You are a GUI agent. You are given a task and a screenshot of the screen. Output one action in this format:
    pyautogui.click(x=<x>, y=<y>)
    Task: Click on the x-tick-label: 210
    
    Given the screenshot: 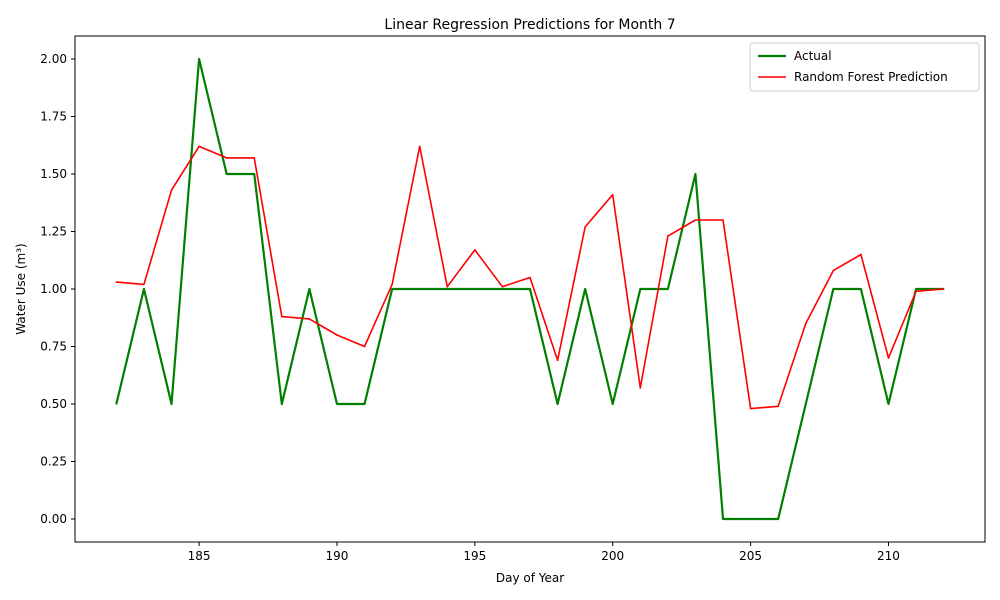 What is the action you would take?
    pyautogui.click(x=888, y=556)
    